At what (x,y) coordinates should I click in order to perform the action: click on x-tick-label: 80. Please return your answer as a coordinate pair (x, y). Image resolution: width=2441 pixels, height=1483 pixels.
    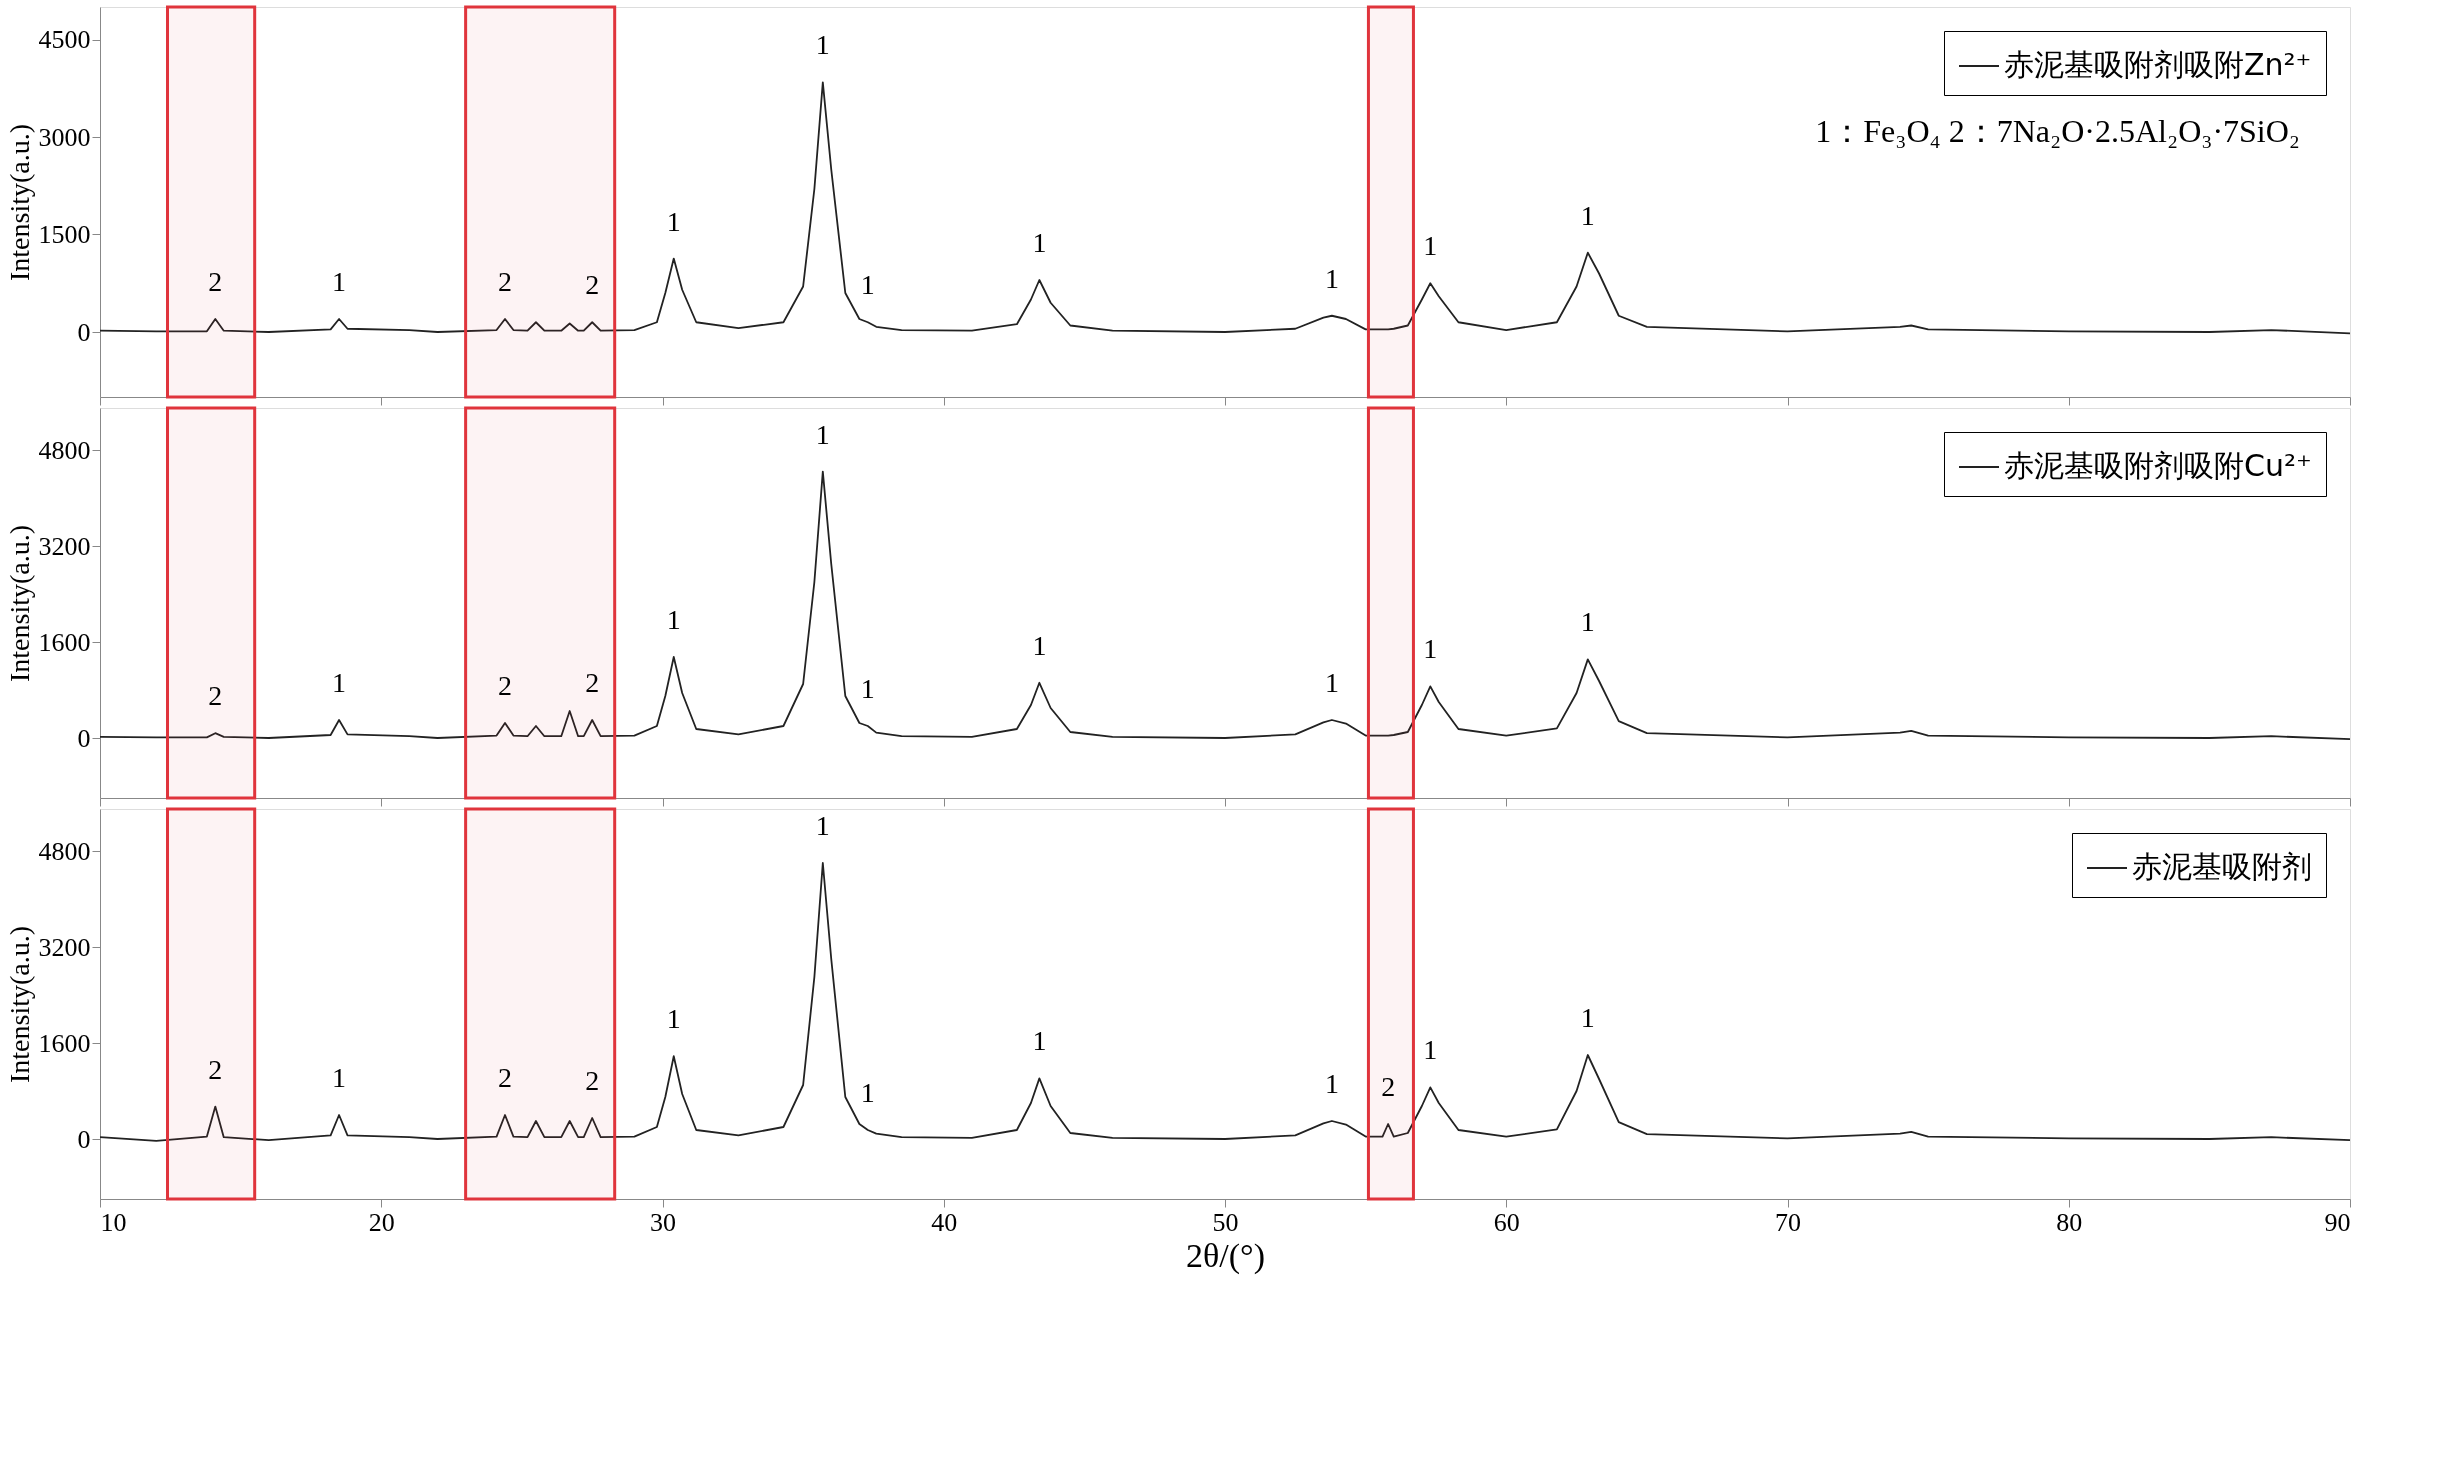
    Looking at the image, I should click on (2069, 1222).